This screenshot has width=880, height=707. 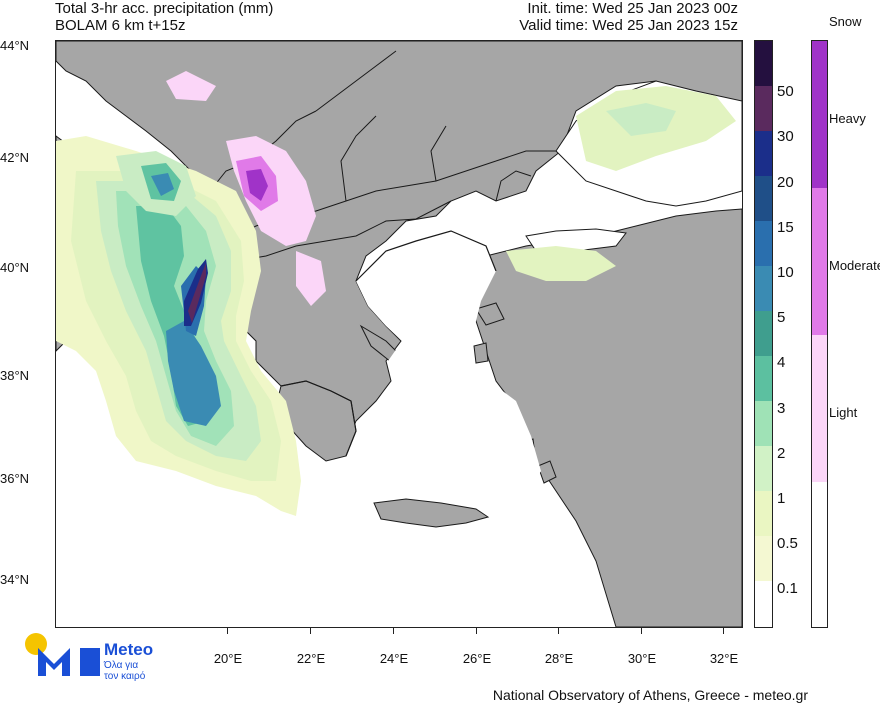 I want to click on snow-label-heavy: Heavy, so click(x=847, y=118).